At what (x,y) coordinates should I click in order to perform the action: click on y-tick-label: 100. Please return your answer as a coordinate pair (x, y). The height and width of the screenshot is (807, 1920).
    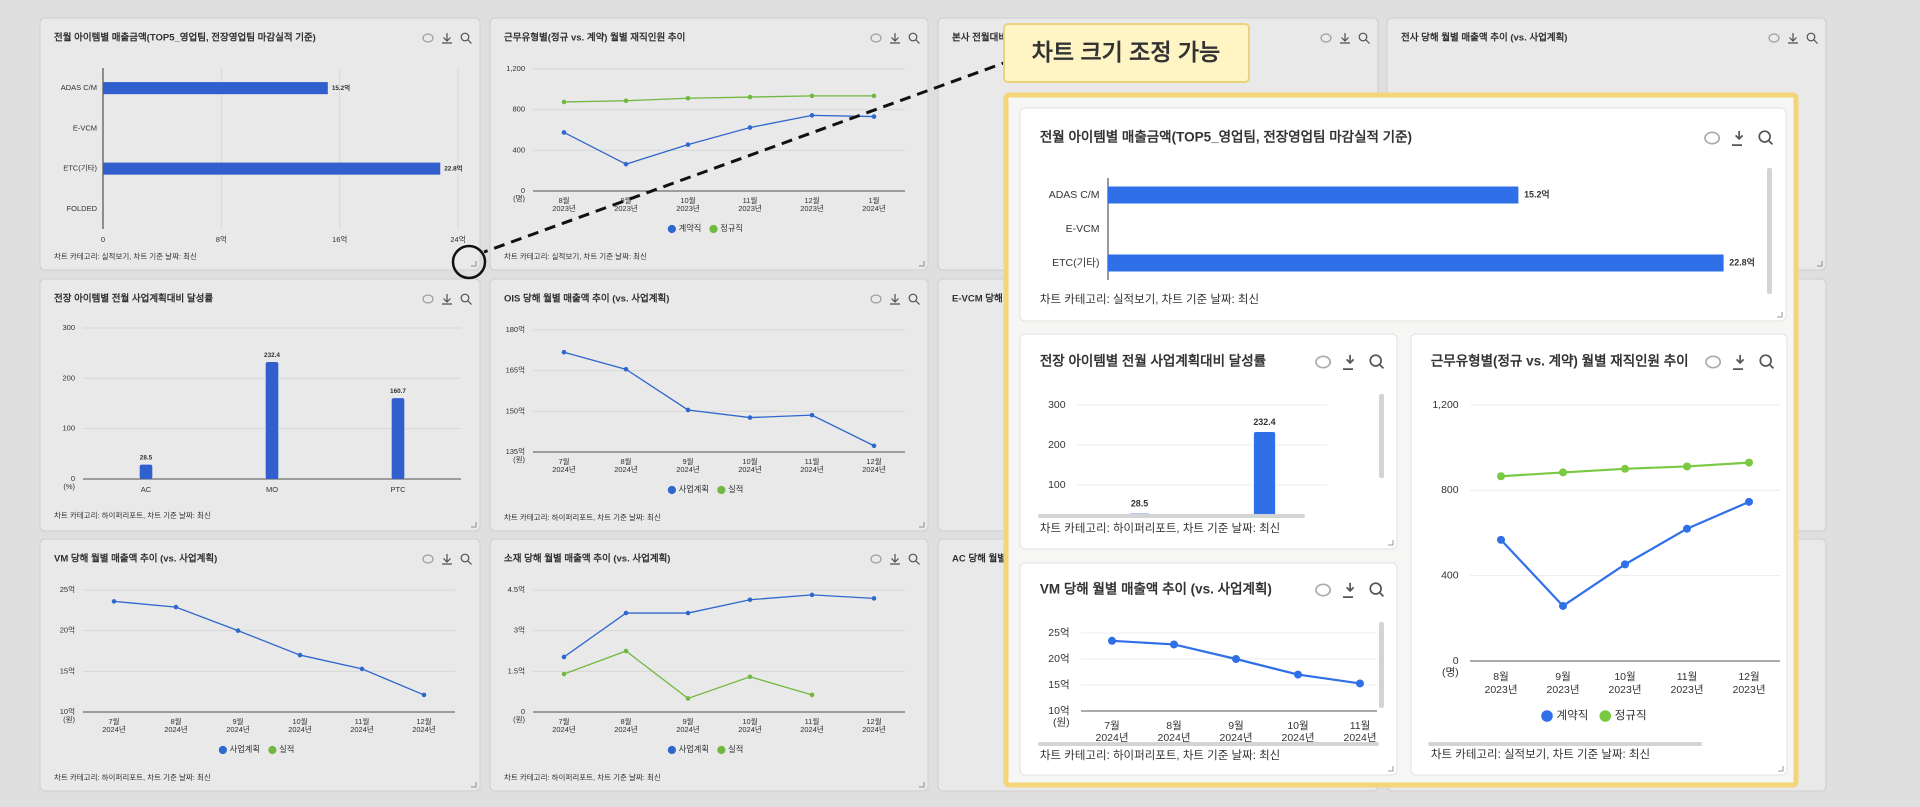
    Looking at the image, I should click on (1057, 485).